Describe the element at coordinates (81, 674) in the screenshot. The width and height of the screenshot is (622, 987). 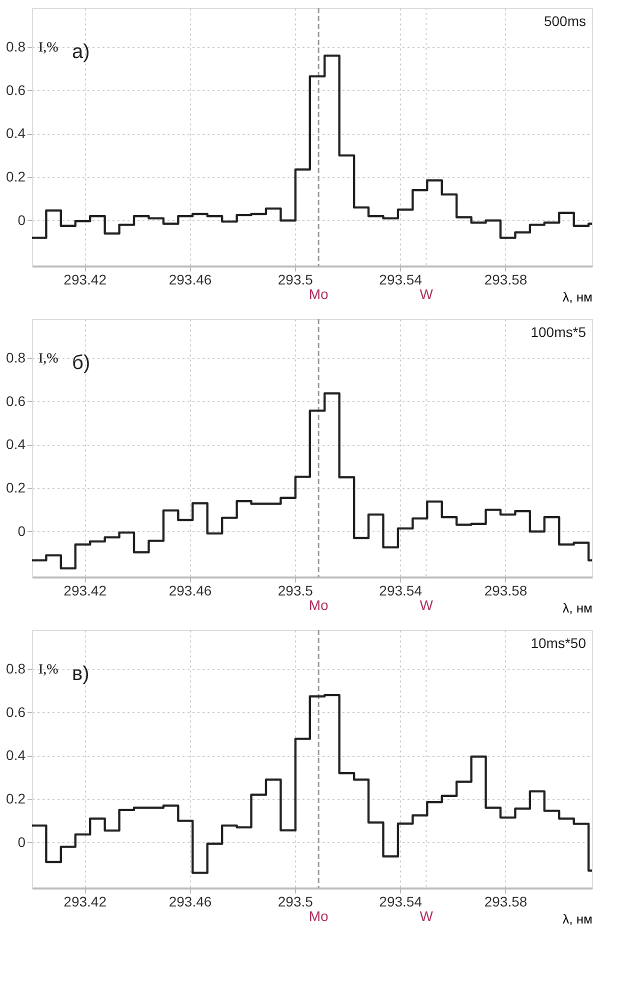
I see `annotation: в)` at that location.